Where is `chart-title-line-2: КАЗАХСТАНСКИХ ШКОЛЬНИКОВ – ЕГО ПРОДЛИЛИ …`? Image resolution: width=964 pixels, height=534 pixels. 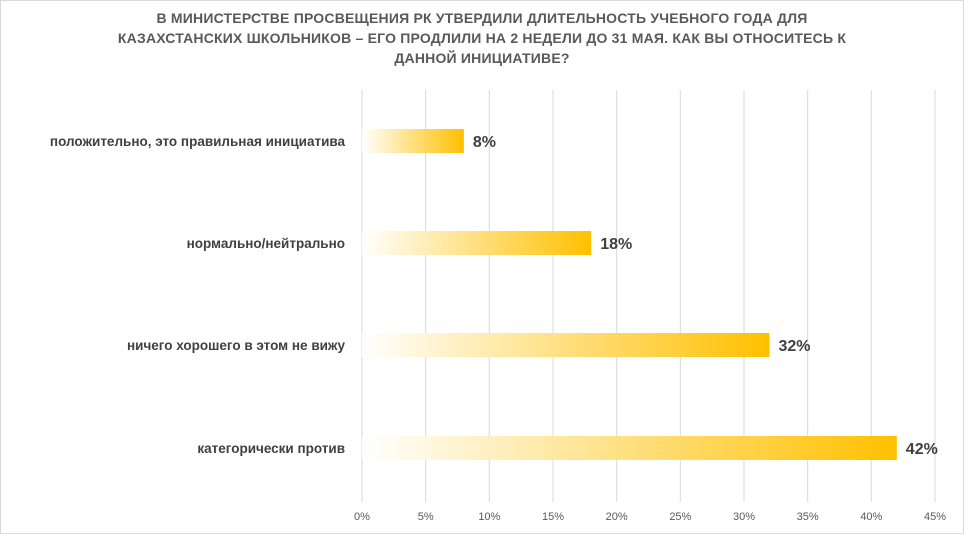
chart-title-line-2: КАЗАХСТАНСКИХ ШКОЛЬНИКОВ – ЕГО ПРОДЛИЛИ … is located at coordinates (482, 38).